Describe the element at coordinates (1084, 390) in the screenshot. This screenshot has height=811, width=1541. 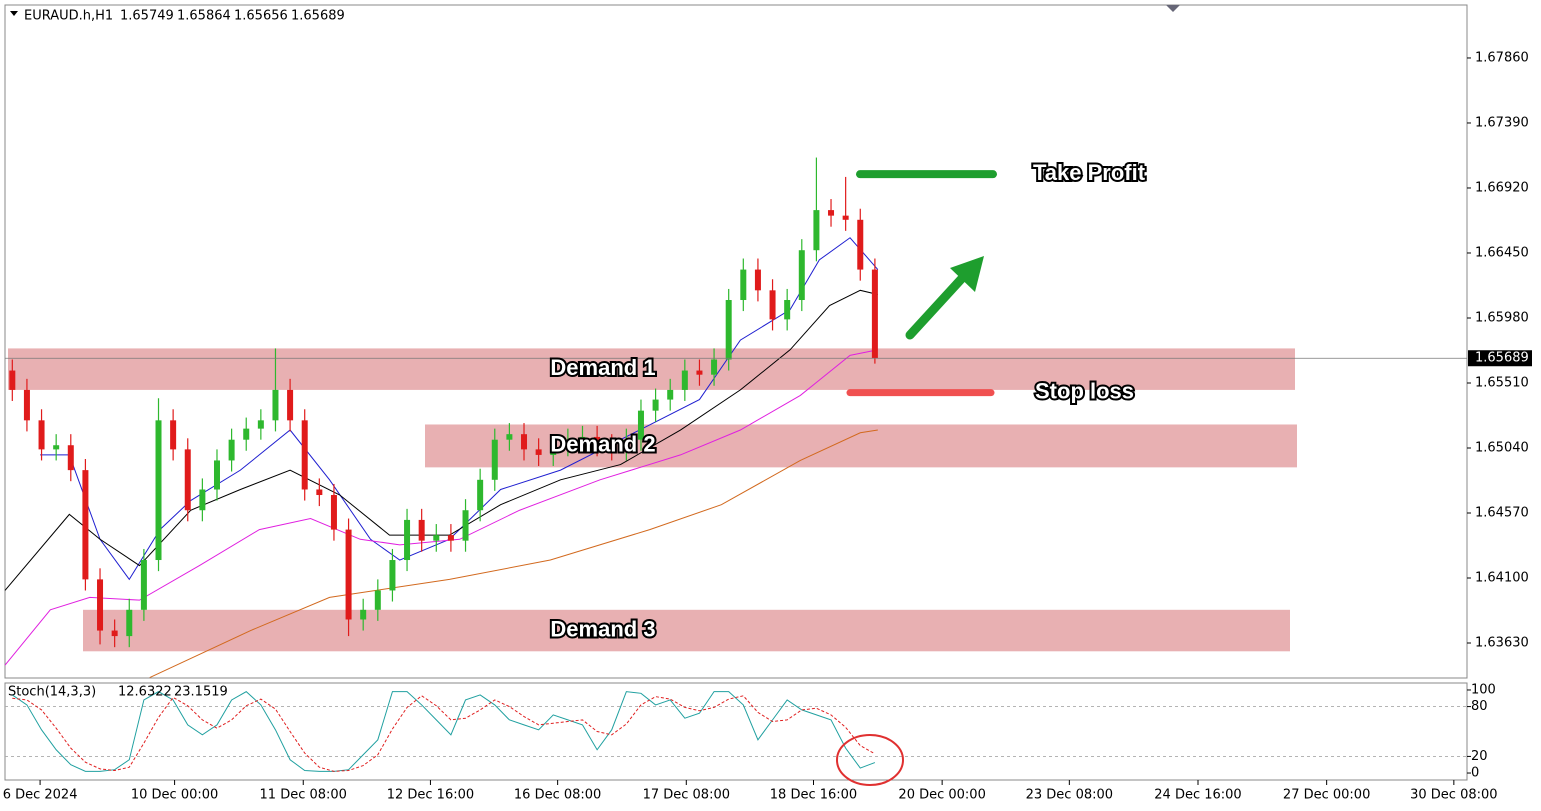
I see `stop-loss-label: Stop loss` at that location.